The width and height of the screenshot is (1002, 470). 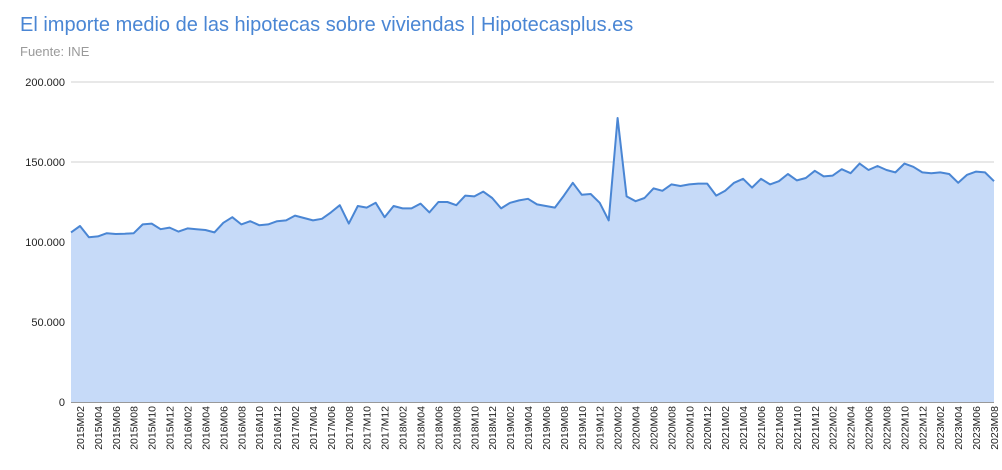 What do you see at coordinates (637, 428) in the screenshot?
I see `x-tick-label: 2020M04` at bounding box center [637, 428].